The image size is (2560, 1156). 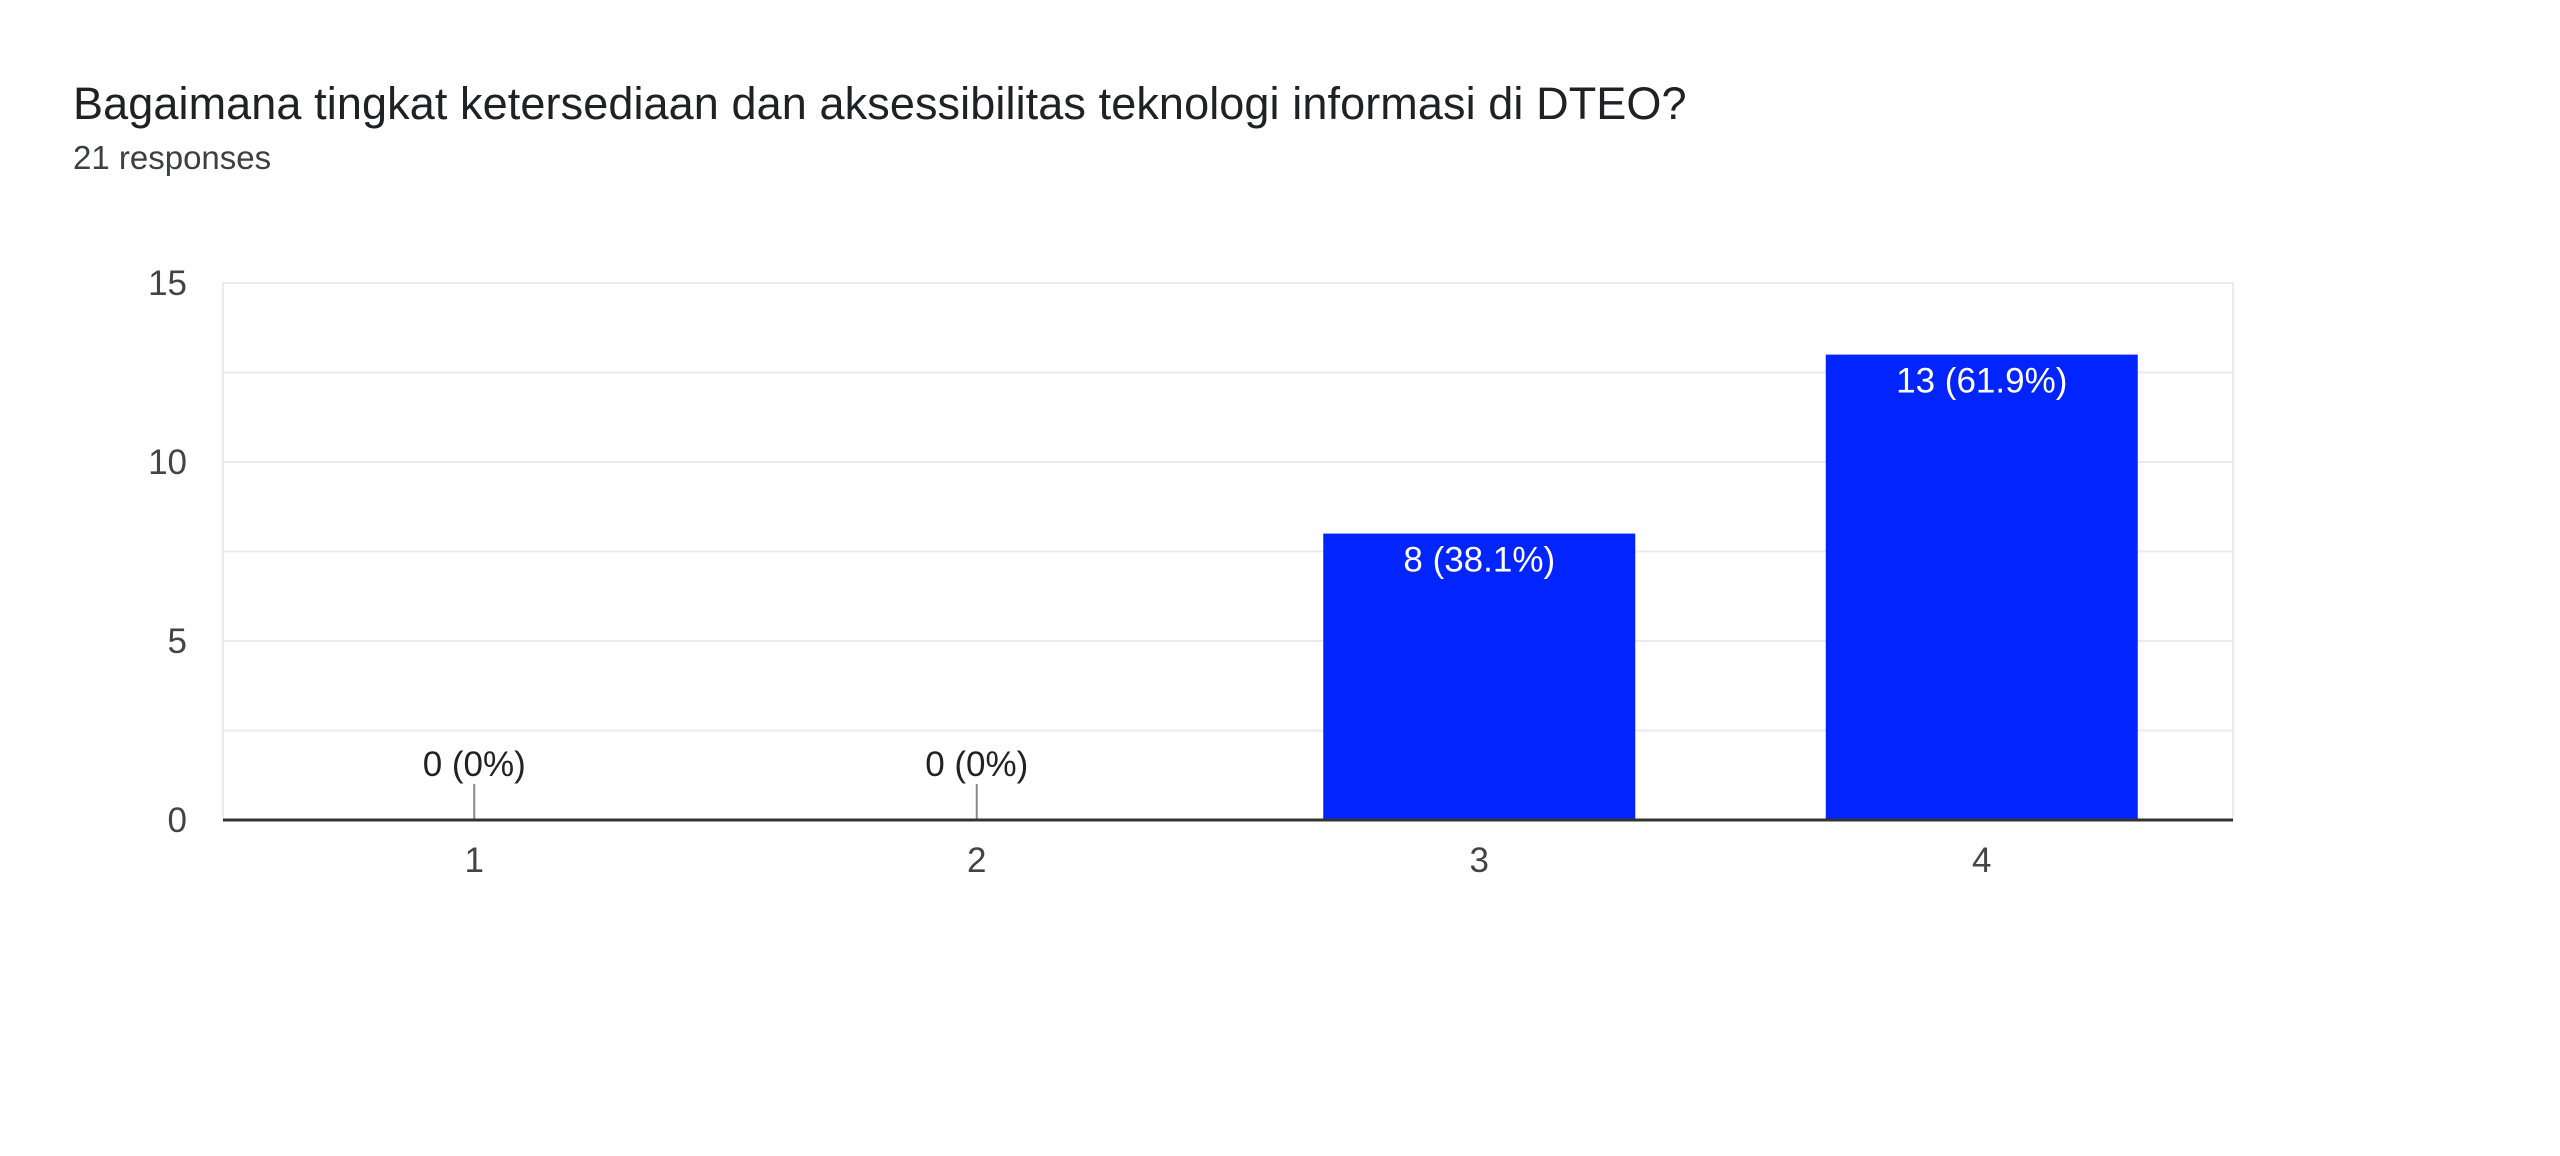 What do you see at coordinates (1228, 860) in the screenshot?
I see `x-axis-ticks: 1 2 3 4` at bounding box center [1228, 860].